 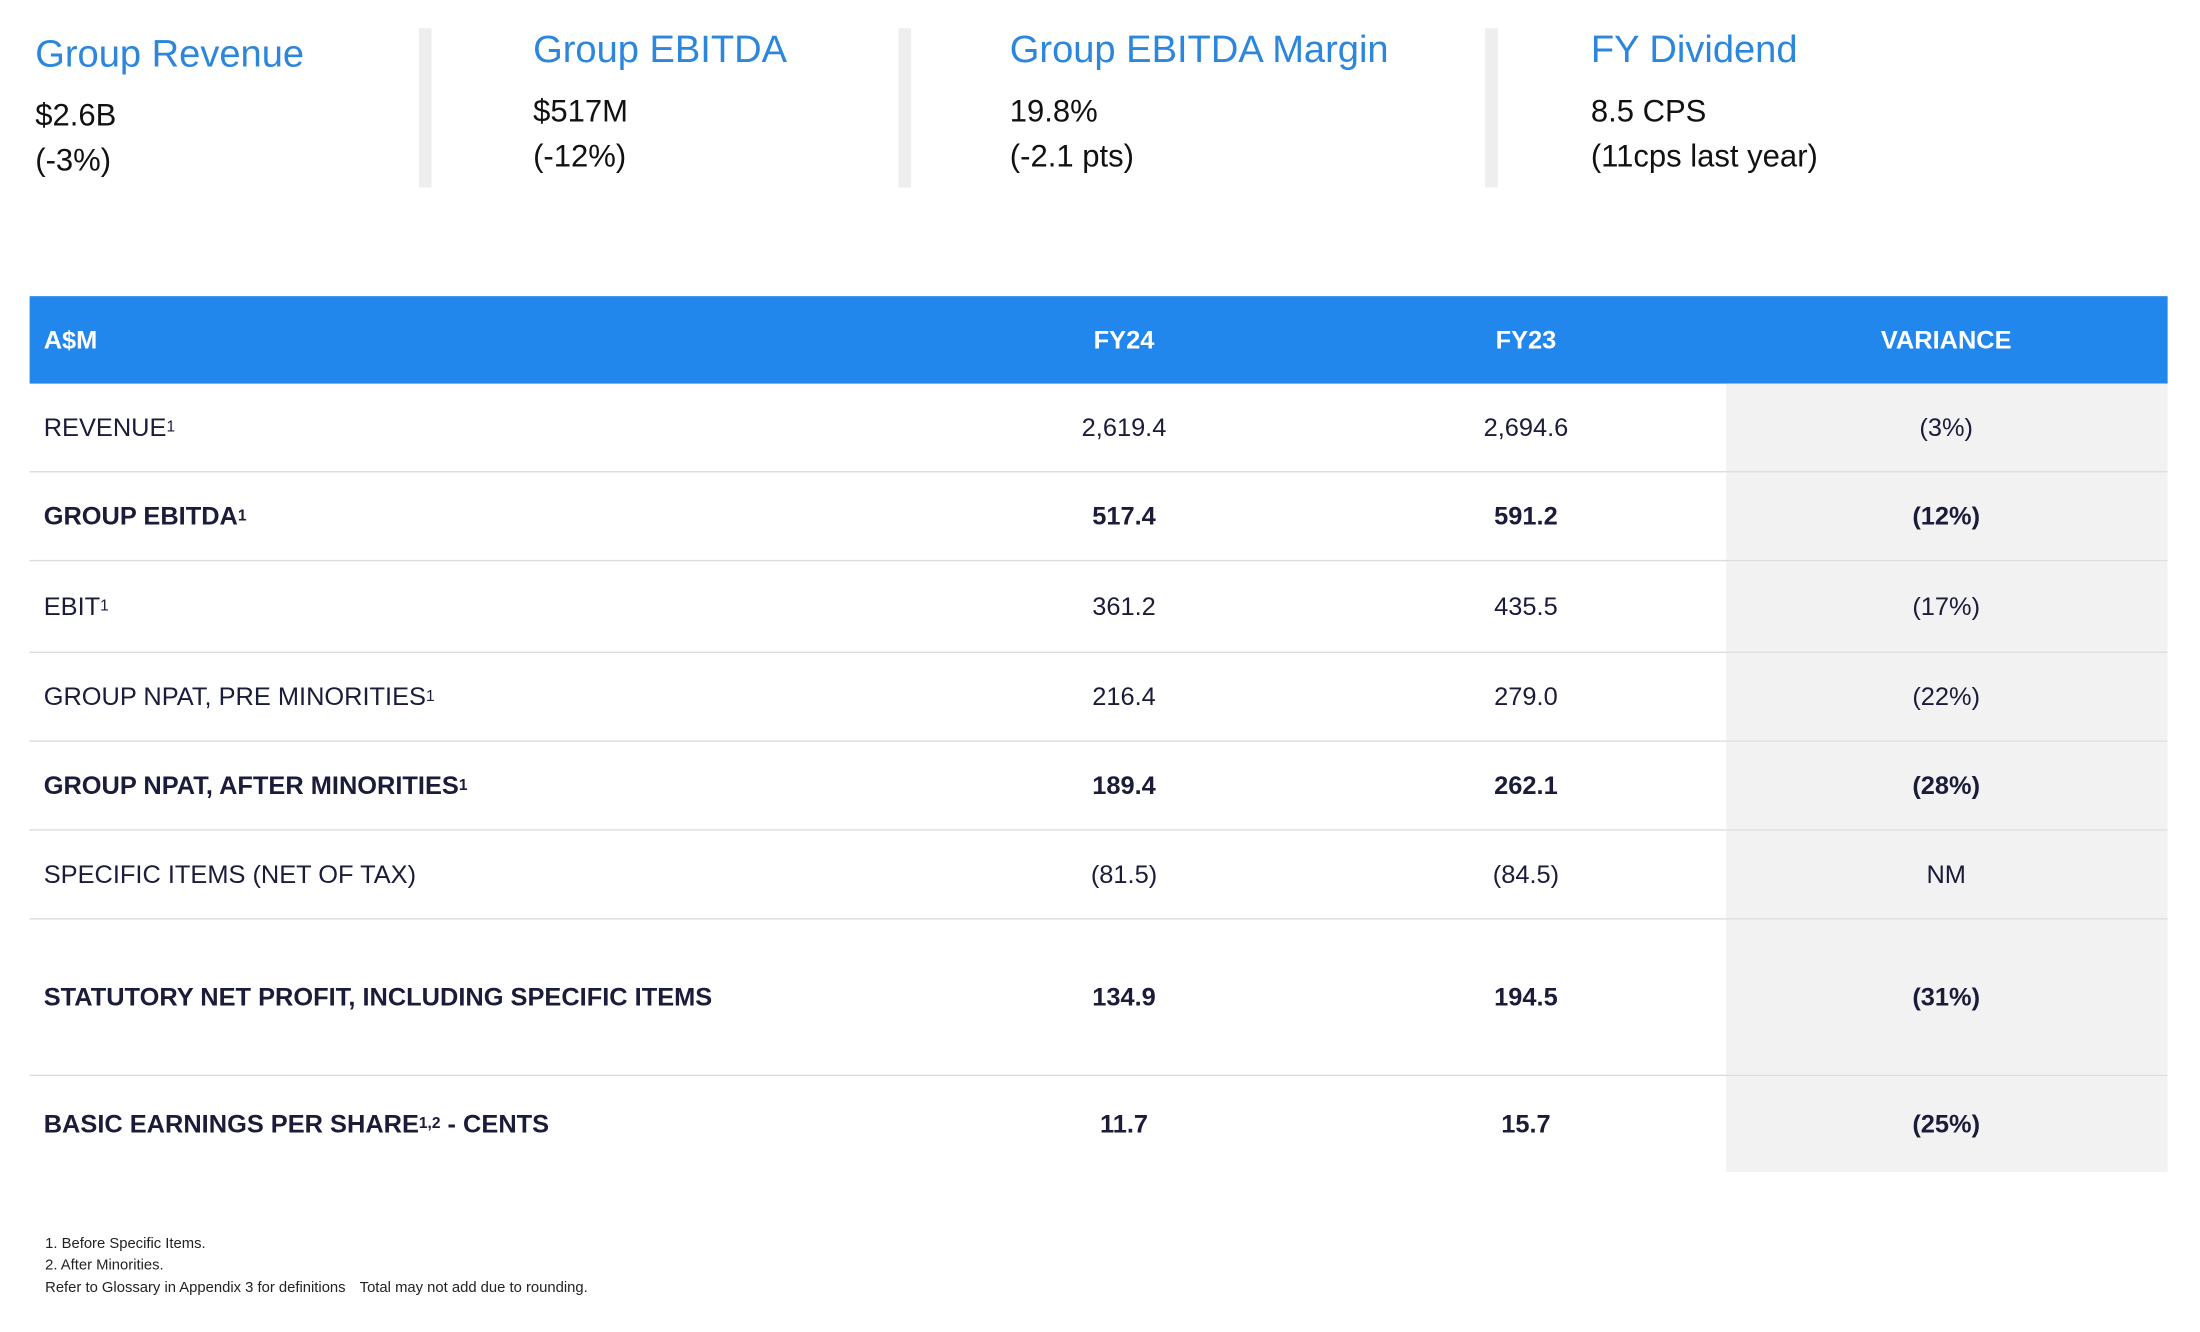 I want to click on variance-cell: (28%), so click(x=1946, y=784).